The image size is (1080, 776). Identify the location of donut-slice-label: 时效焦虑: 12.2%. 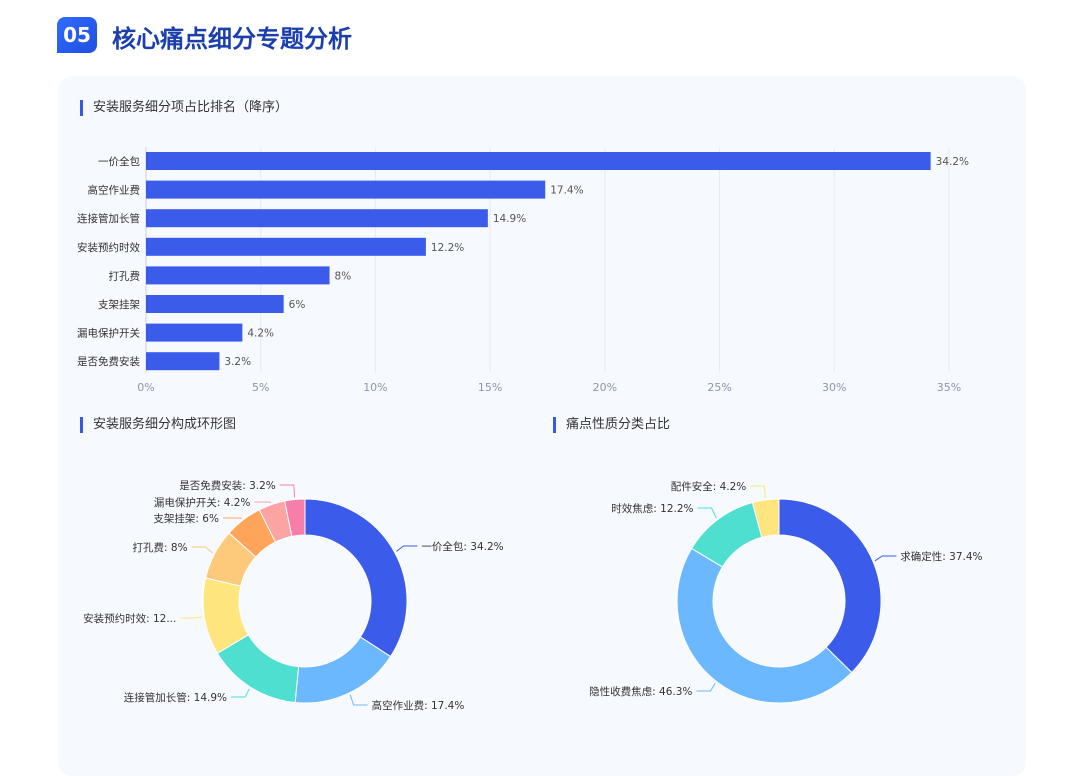
(652, 508).